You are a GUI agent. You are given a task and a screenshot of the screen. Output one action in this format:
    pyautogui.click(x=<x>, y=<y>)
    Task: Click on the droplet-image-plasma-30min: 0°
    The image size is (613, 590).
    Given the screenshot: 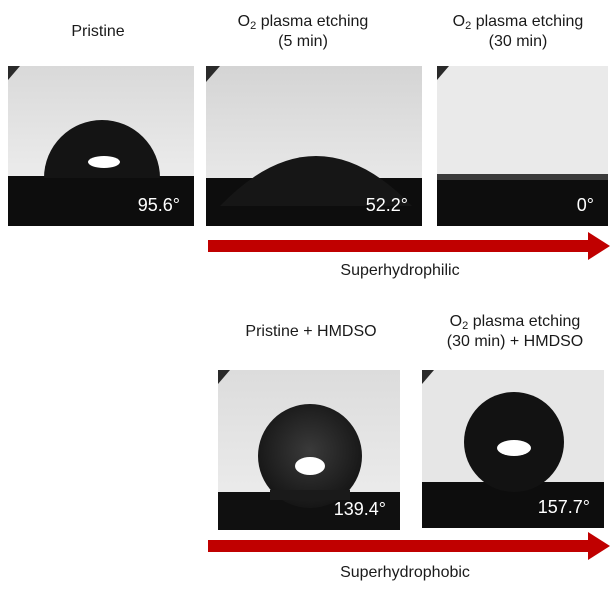 What is the action you would take?
    pyautogui.click(x=522, y=146)
    